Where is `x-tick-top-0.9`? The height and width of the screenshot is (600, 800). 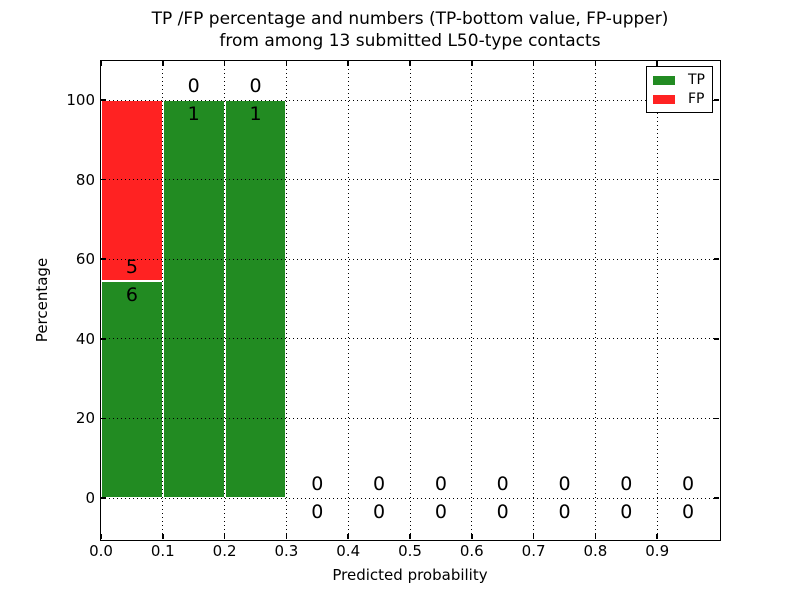 x-tick-top-0.9 is located at coordinates (657, 63).